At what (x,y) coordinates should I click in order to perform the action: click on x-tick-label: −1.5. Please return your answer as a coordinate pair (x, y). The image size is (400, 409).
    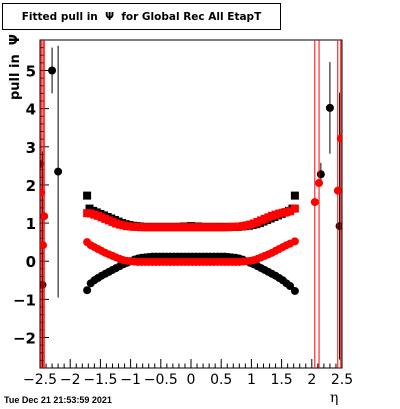
    Looking at the image, I should click on (100, 380).